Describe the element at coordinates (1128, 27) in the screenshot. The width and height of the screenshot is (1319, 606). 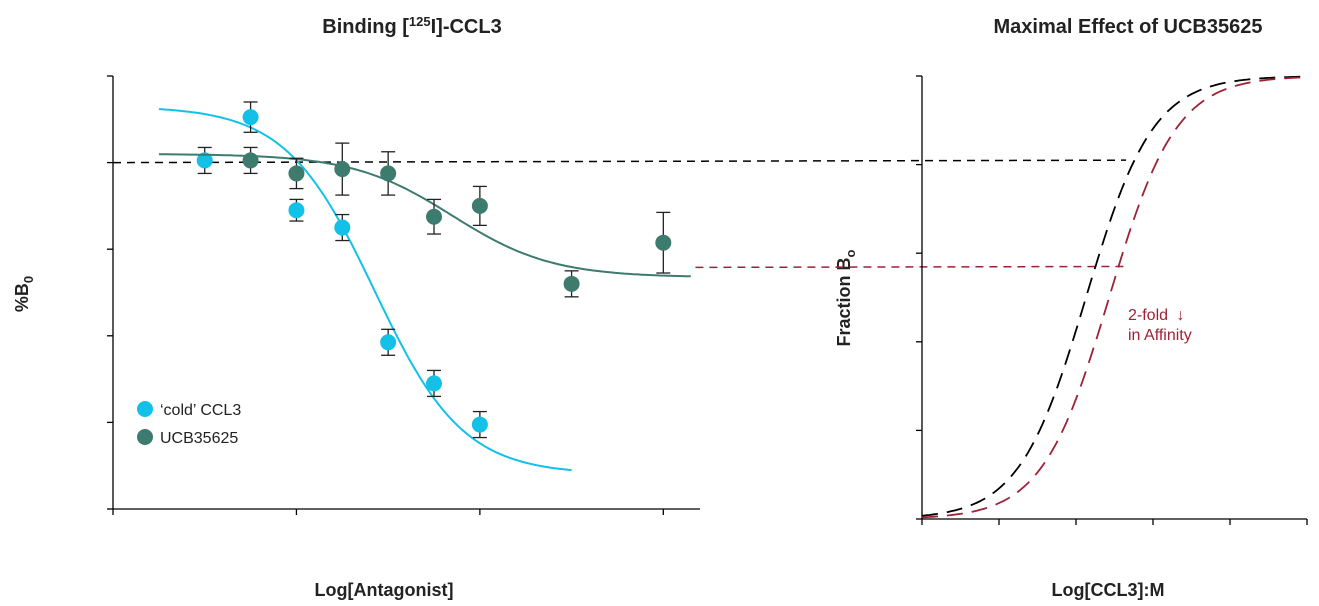
I see `right-chart-title: Maximal Effect of UCB35625` at that location.